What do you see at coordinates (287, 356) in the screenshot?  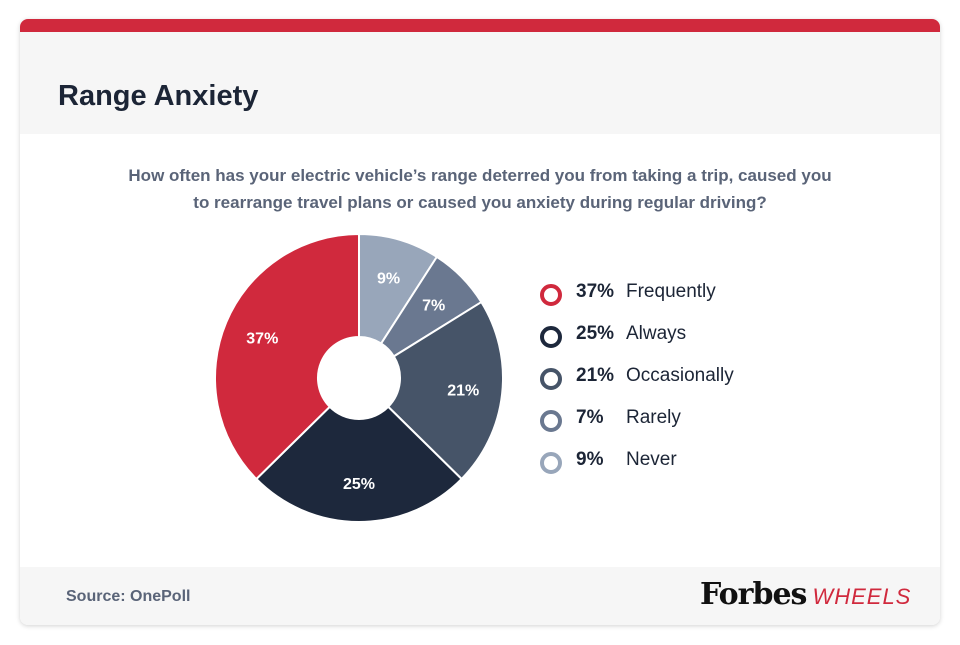 I see `slice-frequently` at bounding box center [287, 356].